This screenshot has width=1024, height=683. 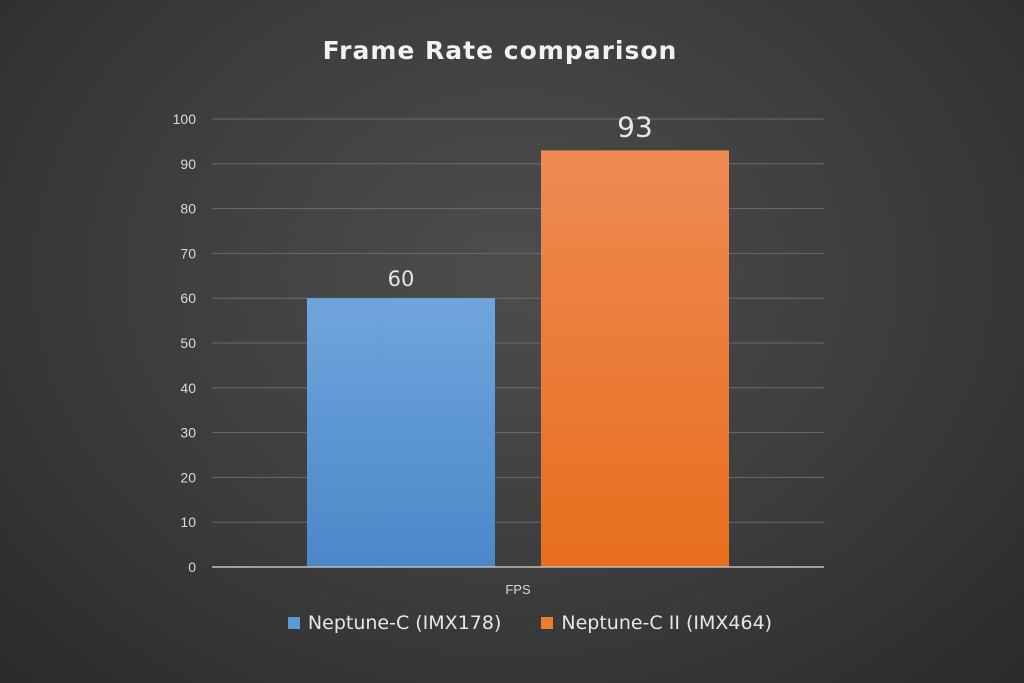 What do you see at coordinates (512, 623) in the screenshot?
I see `chart-legend: Neptune-C (IMX178) Neptune-C II (IMX464)` at bounding box center [512, 623].